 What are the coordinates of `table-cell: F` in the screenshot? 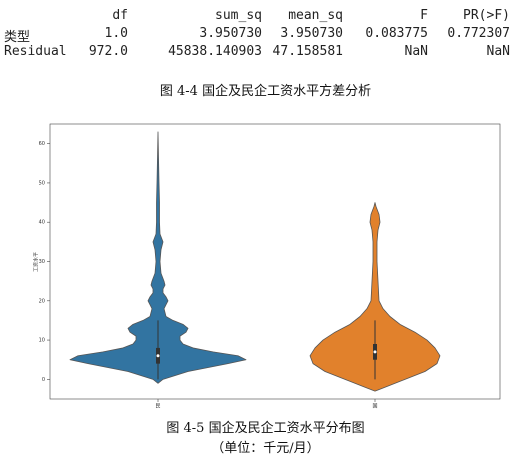 It's located at (424, 15).